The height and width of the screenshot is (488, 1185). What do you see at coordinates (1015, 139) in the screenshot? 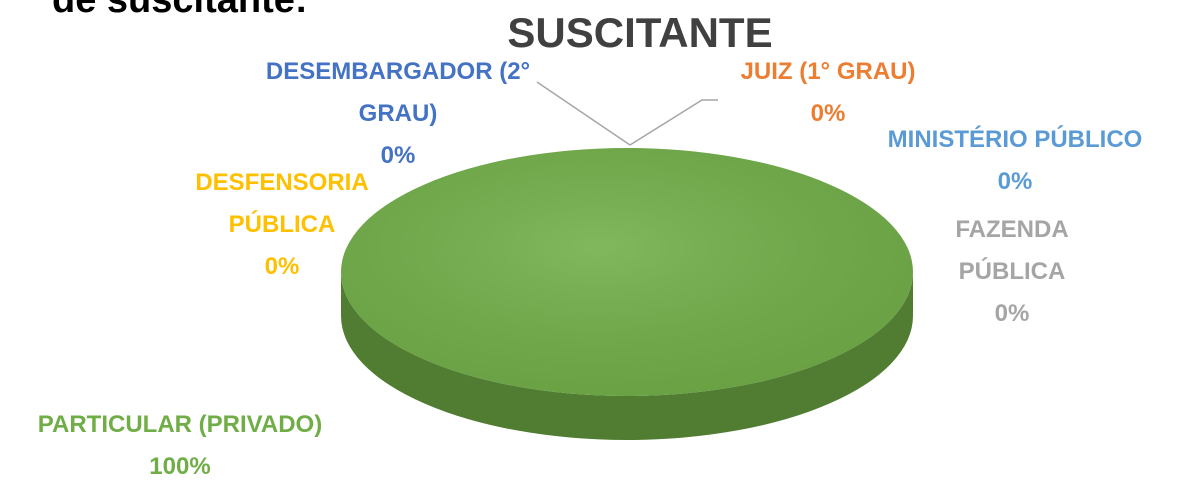
I see `data-label-name: MINISTÉRIO PÚBLICO` at bounding box center [1015, 139].